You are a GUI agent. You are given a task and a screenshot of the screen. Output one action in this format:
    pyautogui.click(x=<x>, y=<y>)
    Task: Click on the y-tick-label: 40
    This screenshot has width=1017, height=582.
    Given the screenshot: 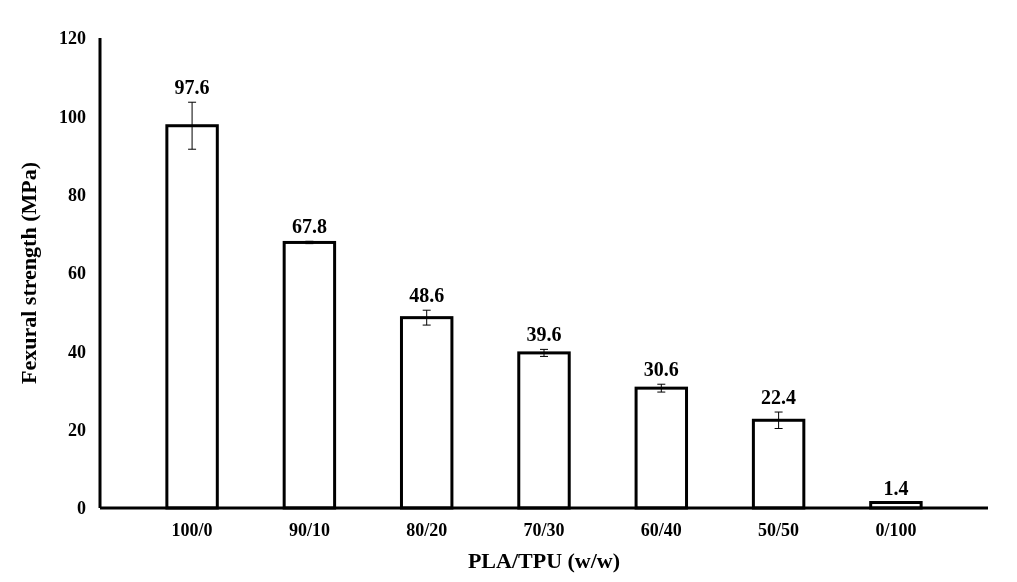 What is the action you would take?
    pyautogui.click(x=77, y=351)
    